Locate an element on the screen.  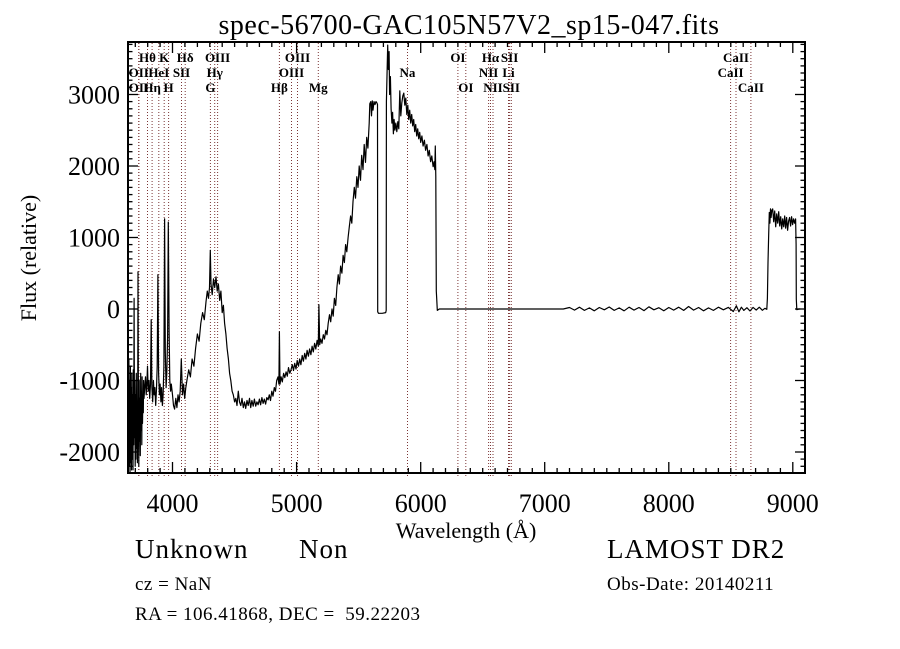
x-axis-label: Wavelength (Å) is located at coordinates (466, 530).